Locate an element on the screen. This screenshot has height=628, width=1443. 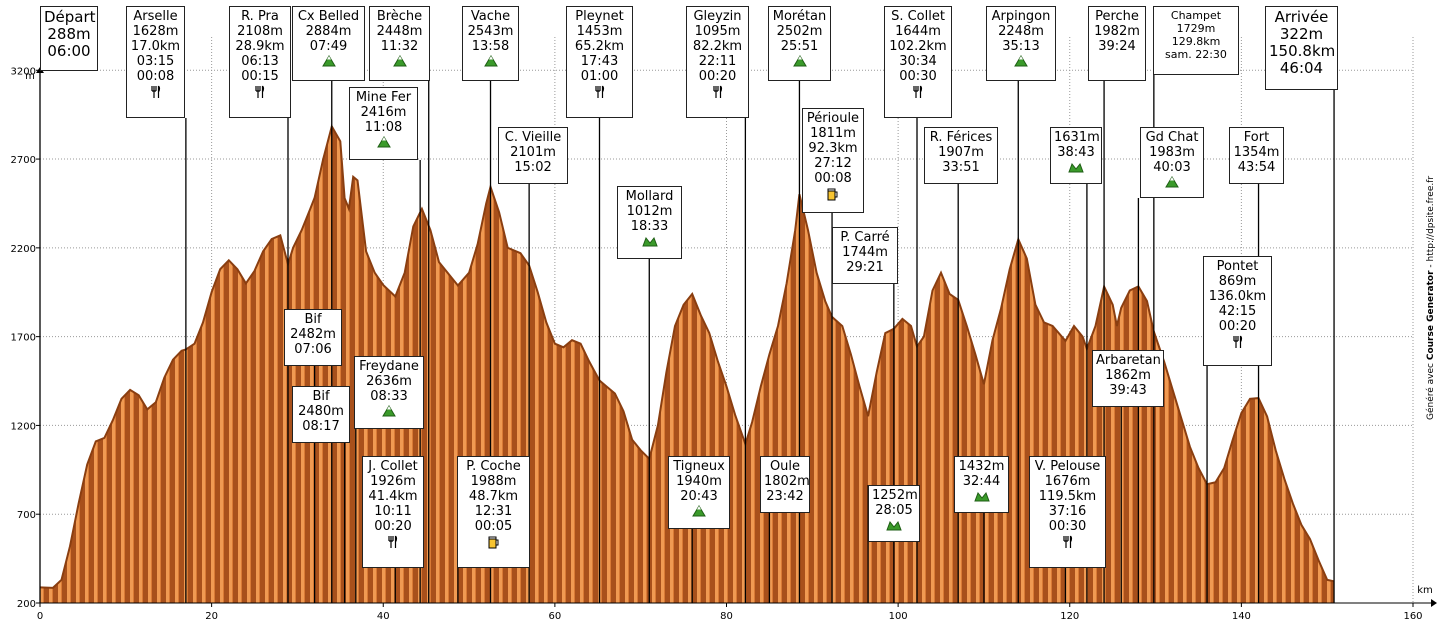
y-tick-label: 1200 is located at coordinates (23, 426).